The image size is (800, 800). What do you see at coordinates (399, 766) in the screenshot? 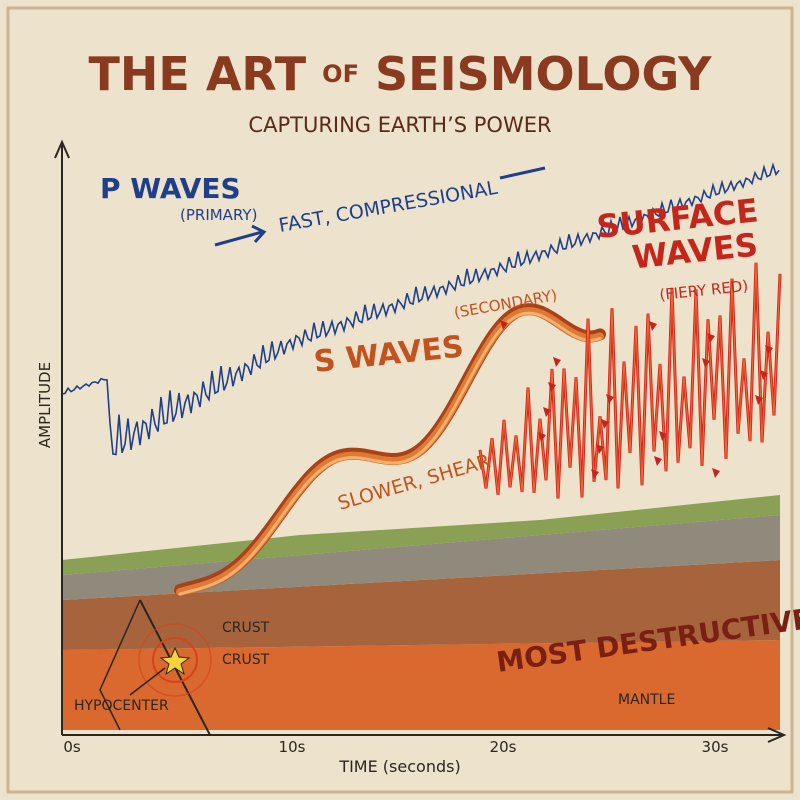
I see `x-axis-label: TIME (seconds)` at bounding box center [399, 766].